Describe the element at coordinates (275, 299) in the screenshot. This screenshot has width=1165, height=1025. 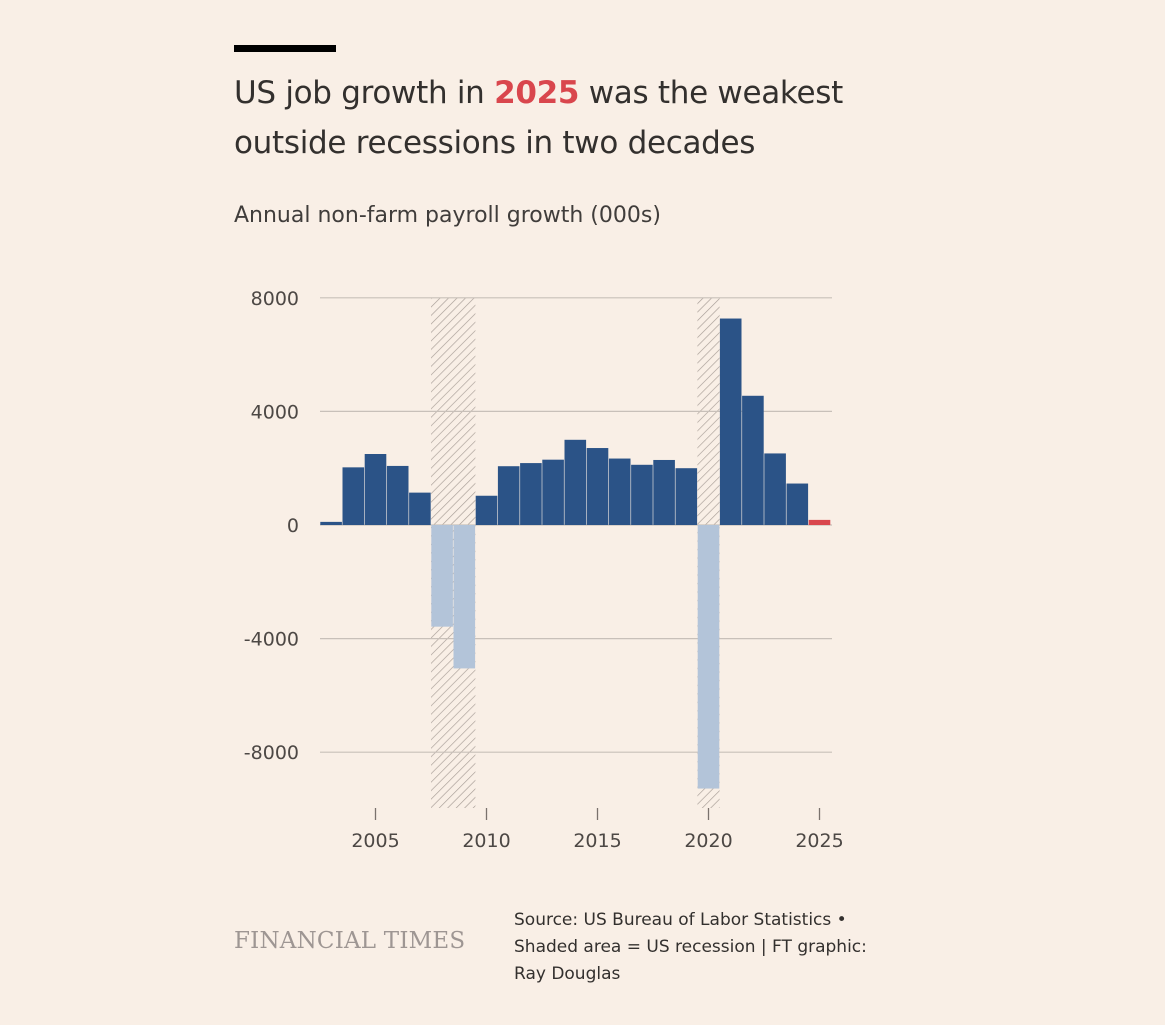
I see `y-tick-label: 8000` at that location.